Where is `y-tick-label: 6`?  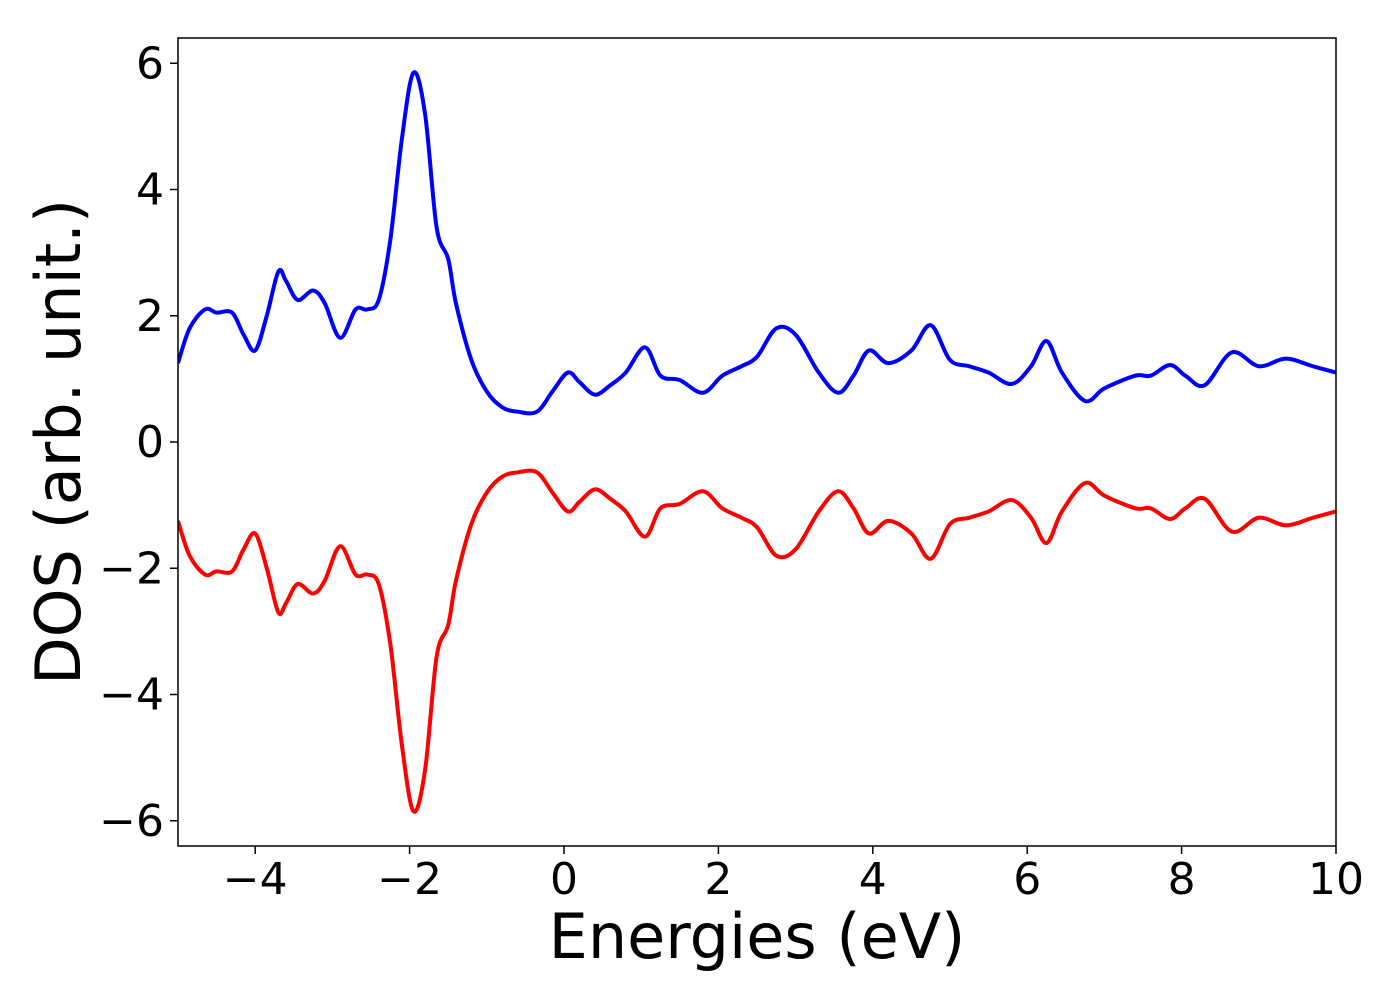 y-tick-label: 6 is located at coordinates (150, 63).